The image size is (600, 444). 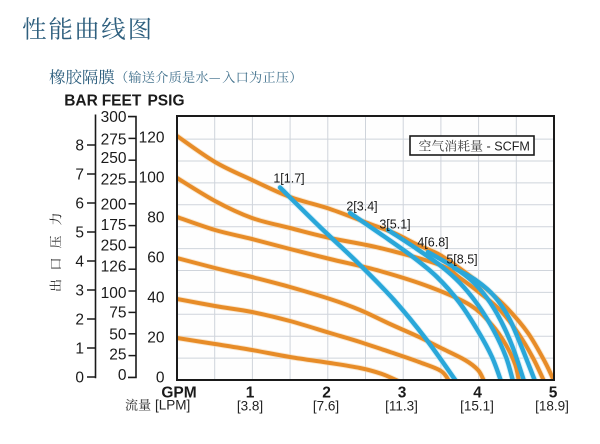 What do you see at coordinates (288, 178) in the screenshot?
I see `svg-text: 1[1.7]` at bounding box center [288, 178].